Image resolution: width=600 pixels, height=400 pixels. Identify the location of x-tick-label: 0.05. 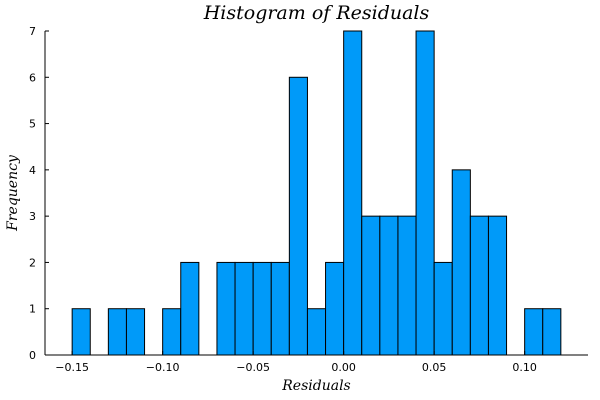
(434, 367).